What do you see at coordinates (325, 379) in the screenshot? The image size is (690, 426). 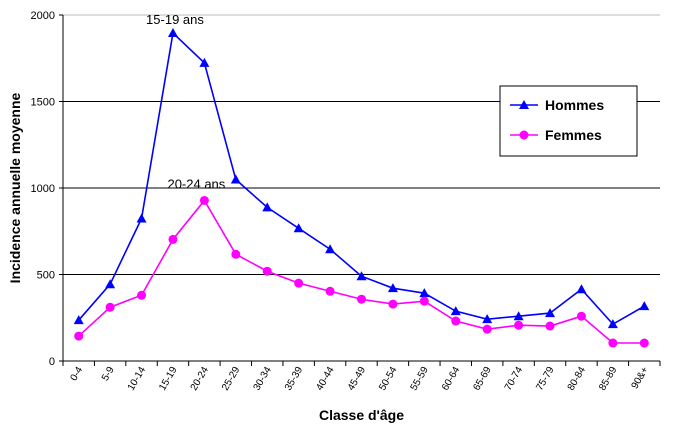 I see `x-tick-label: 40-44` at bounding box center [325, 379].